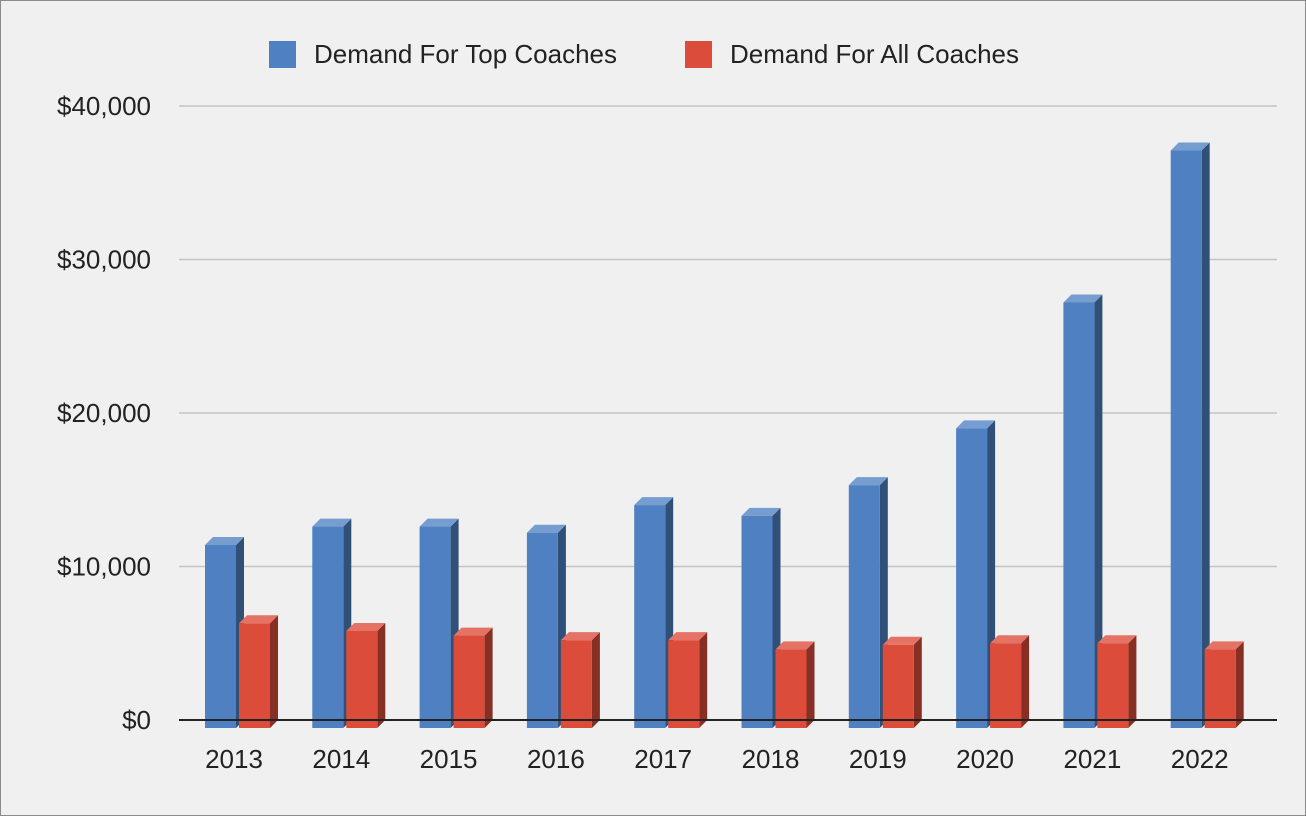  What do you see at coordinates (1200, 759) in the screenshot?
I see `x-tick-label: 2022` at bounding box center [1200, 759].